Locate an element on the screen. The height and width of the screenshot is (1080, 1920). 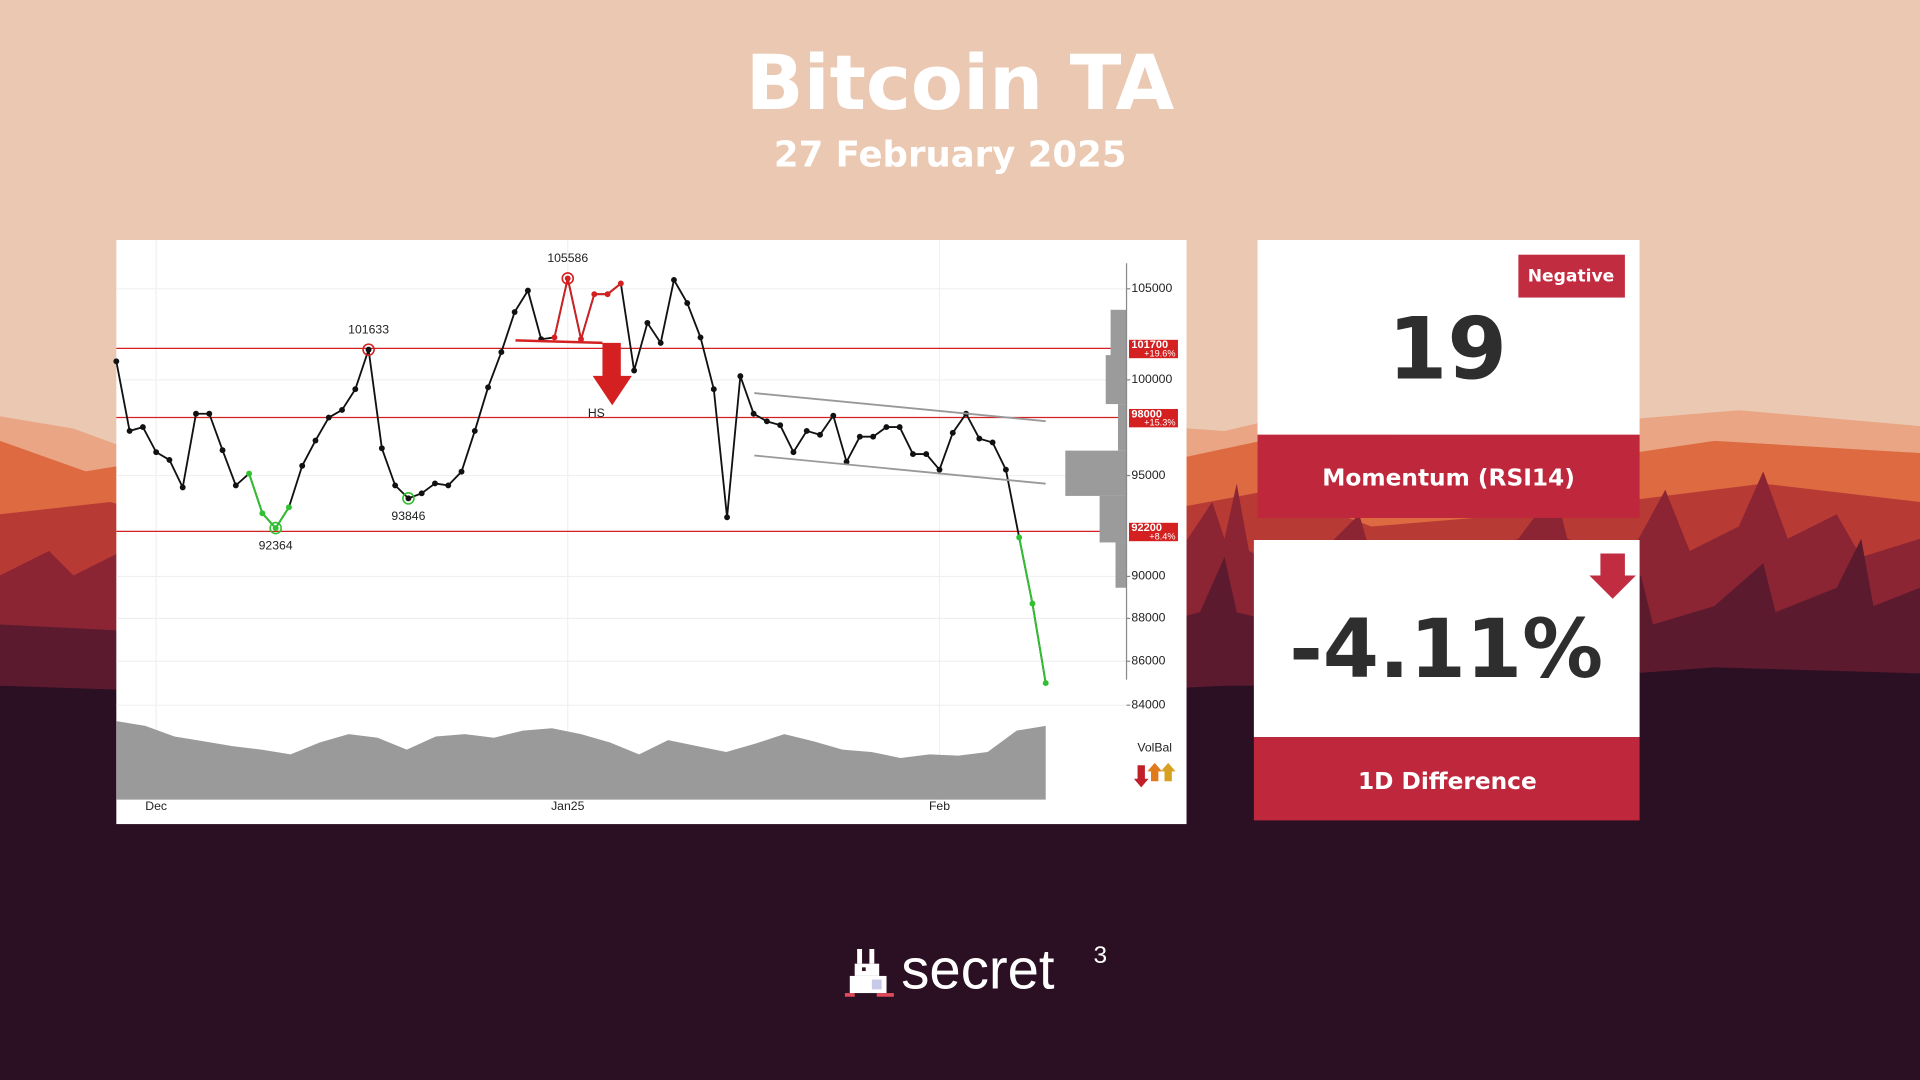
y-tick-label: 90000 is located at coordinates (1148, 576).